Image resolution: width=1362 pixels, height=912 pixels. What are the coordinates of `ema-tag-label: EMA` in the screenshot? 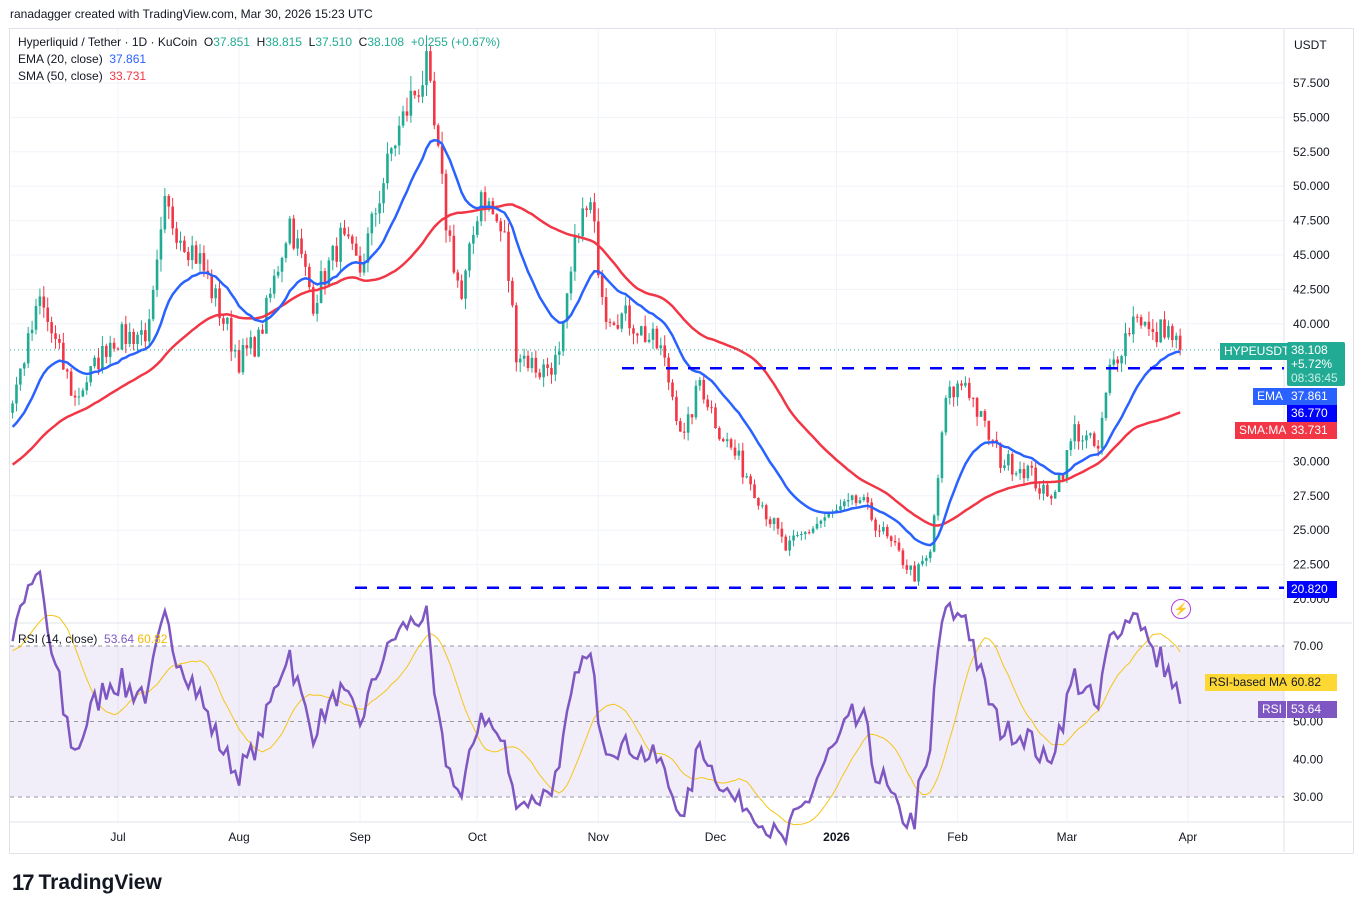 It's located at (1270, 396).